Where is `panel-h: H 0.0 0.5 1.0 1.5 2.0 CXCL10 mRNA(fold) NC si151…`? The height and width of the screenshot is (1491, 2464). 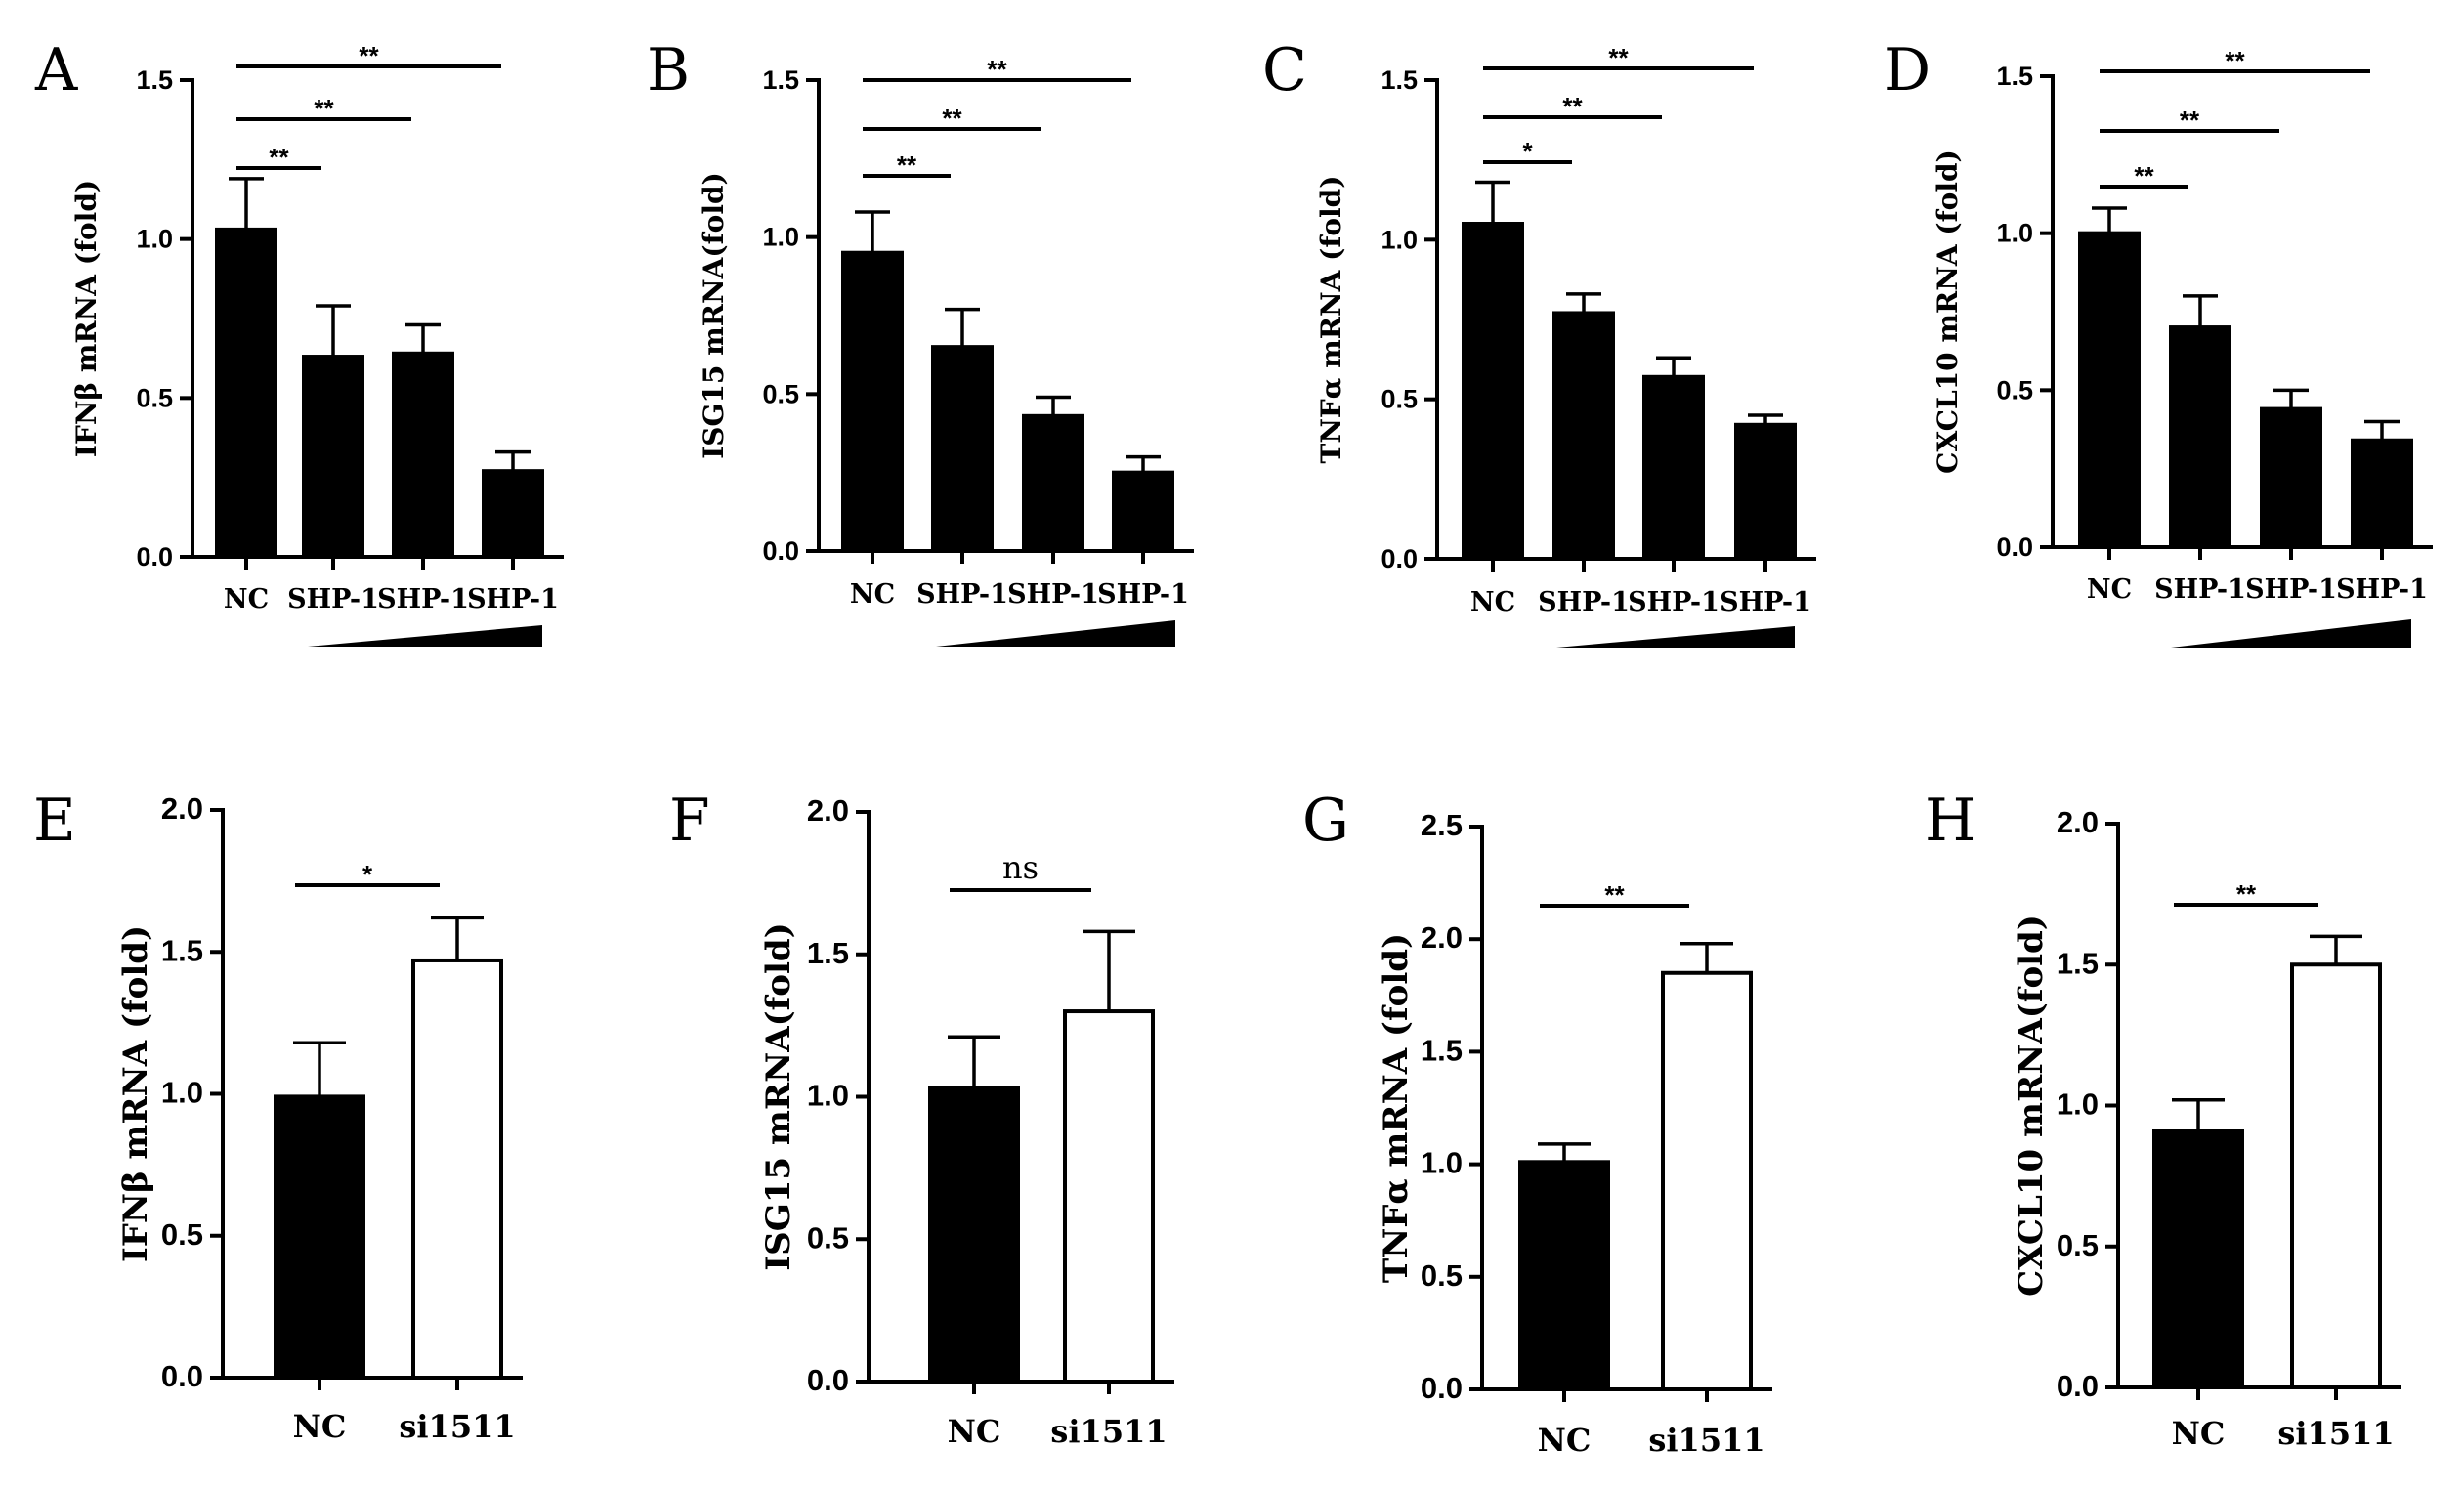
panel-h: H 0.0 0.5 1.0 1.5 2.0 CXCL10 mRNA(fold) NC si151… is located at coordinates (2163, 1119).